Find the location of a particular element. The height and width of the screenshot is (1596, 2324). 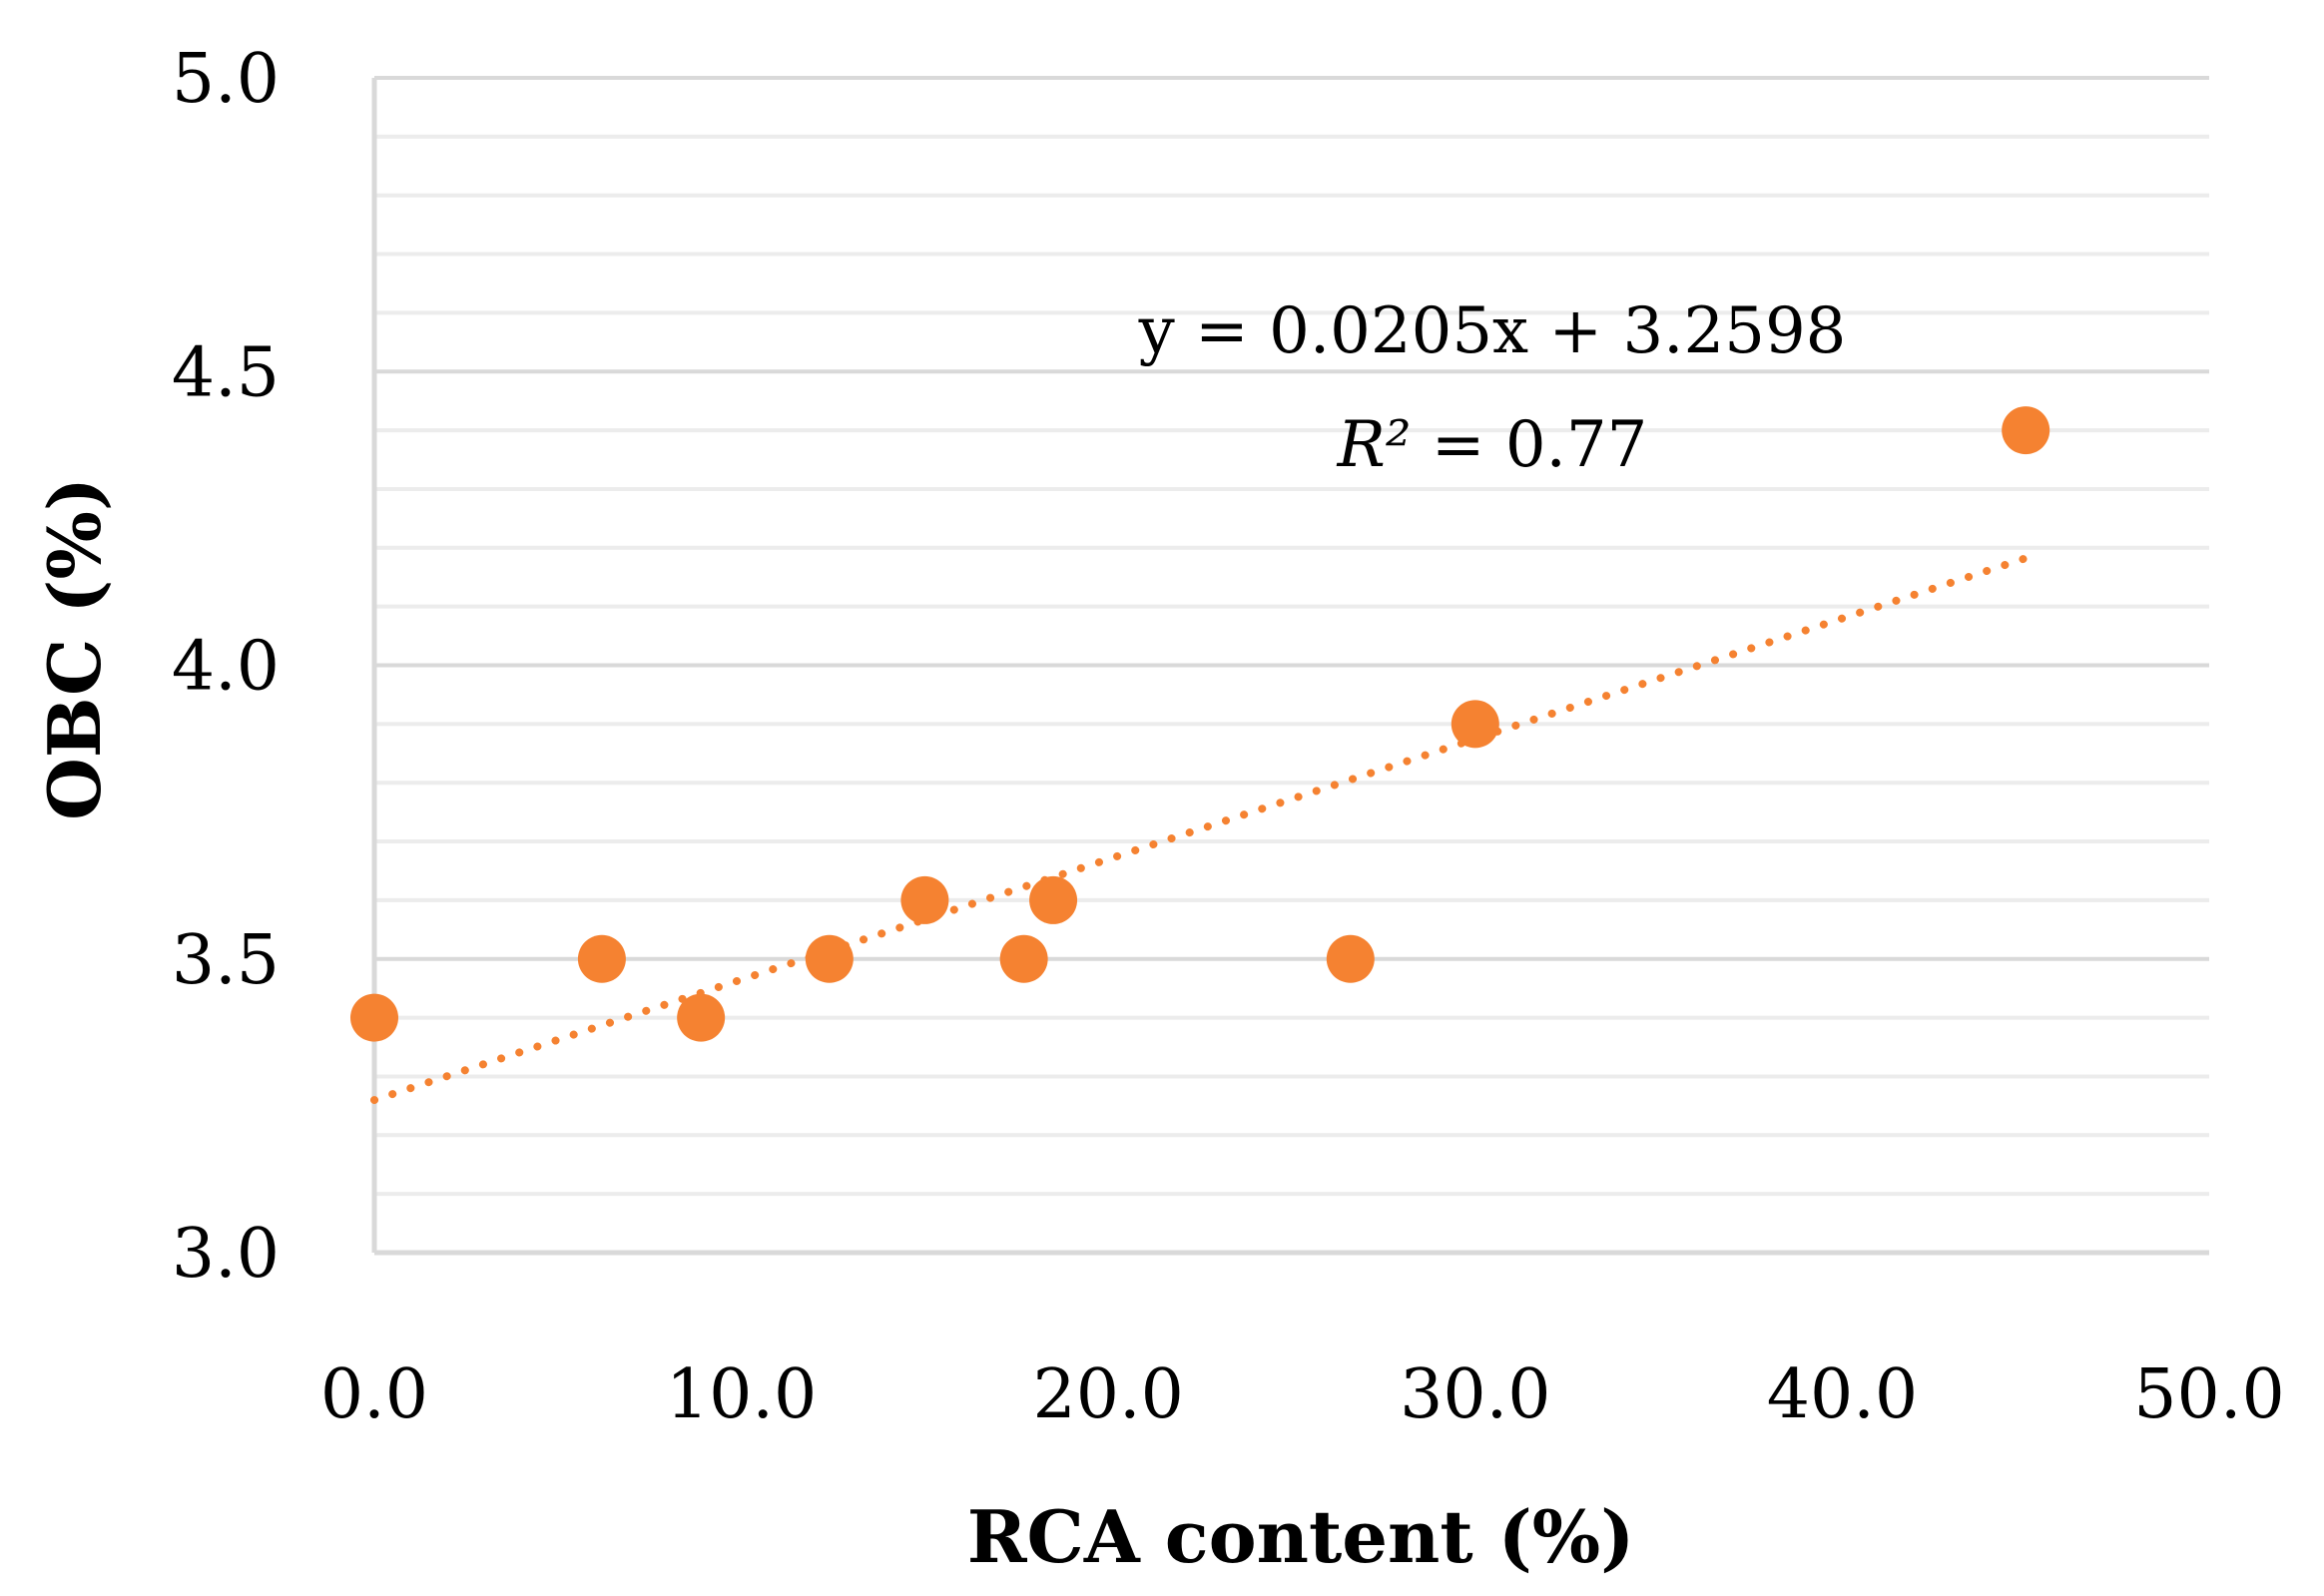

y-tick-labels: 3.0 3.5 4.0 4.5 5.0 is located at coordinates (226, 667).